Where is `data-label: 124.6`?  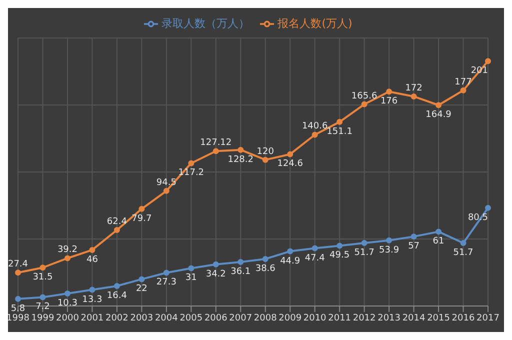
data-label: 124.6 is located at coordinates (290, 164).